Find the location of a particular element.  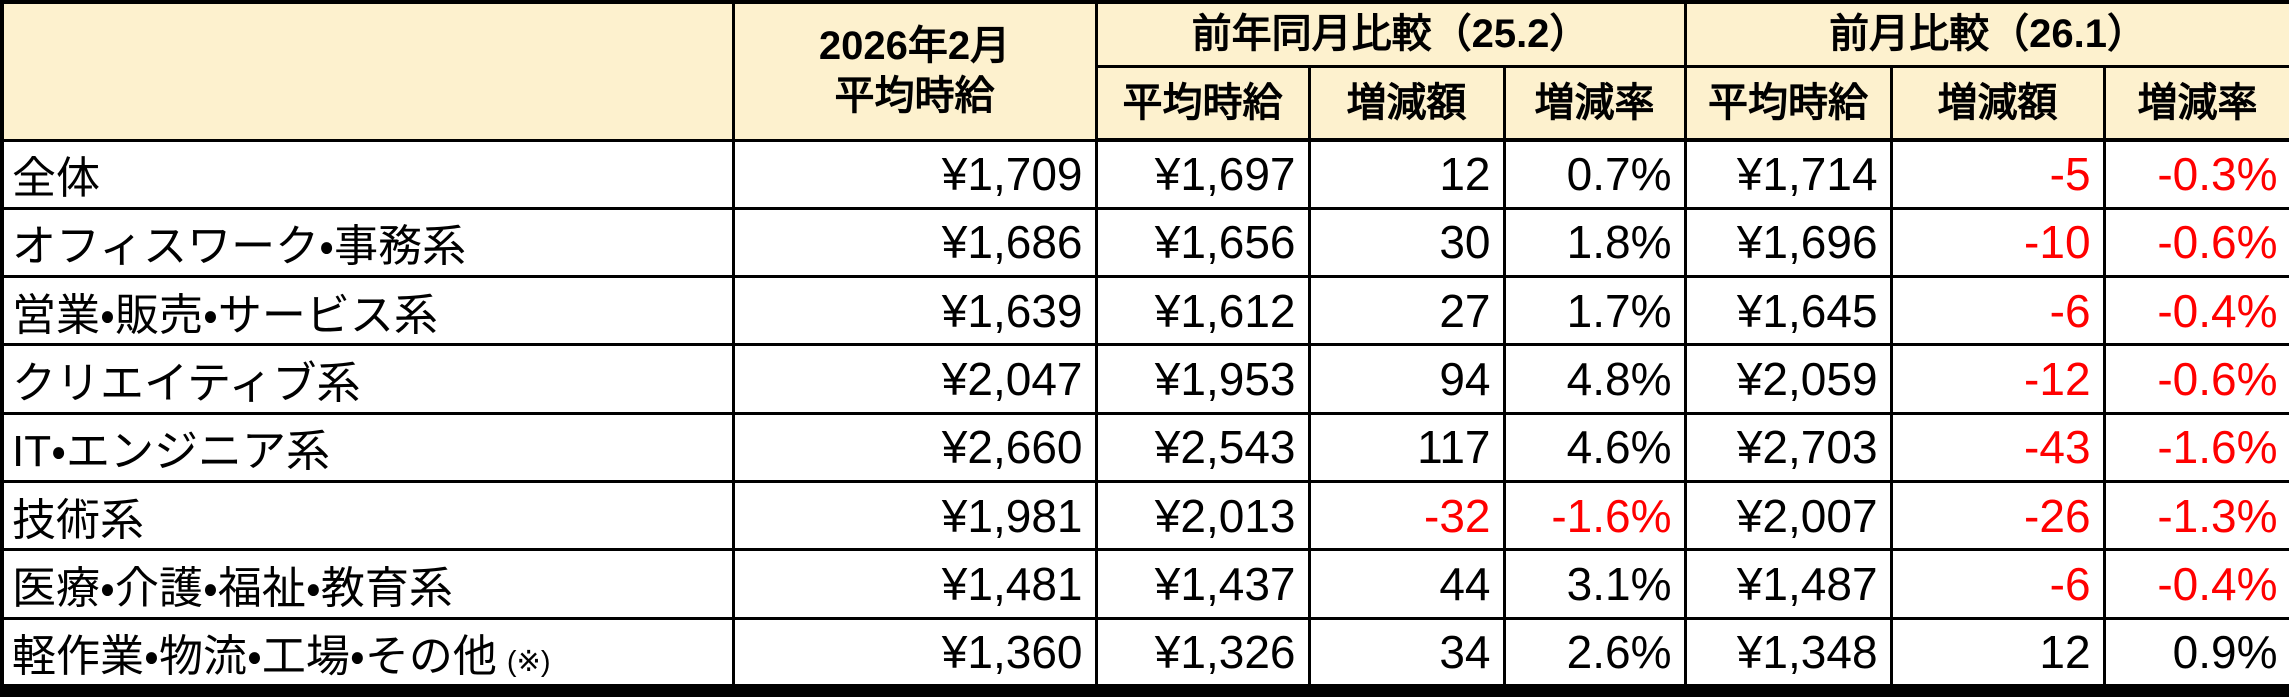

cell-mom-wage: ¥1,348 is located at coordinates (1788, 657).